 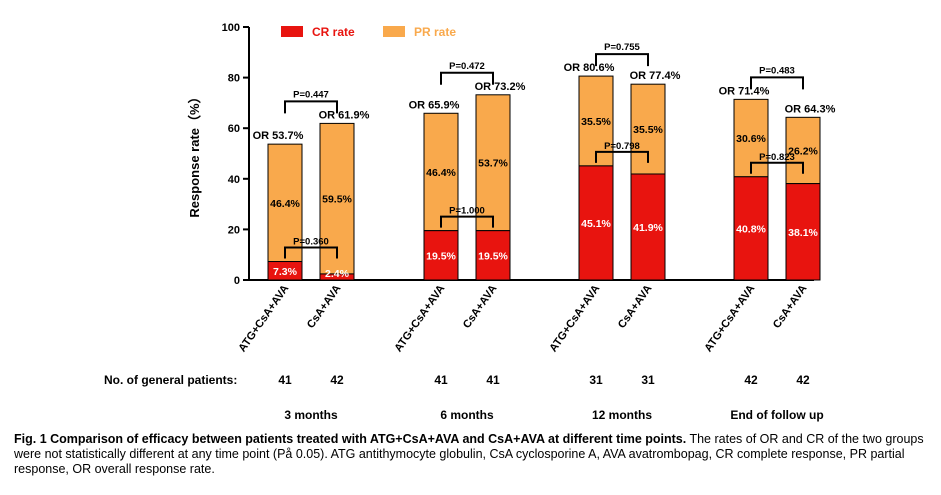 What do you see at coordinates (589, 68) in the screenshot?
I see `or-label: OR 80.6%` at bounding box center [589, 68].